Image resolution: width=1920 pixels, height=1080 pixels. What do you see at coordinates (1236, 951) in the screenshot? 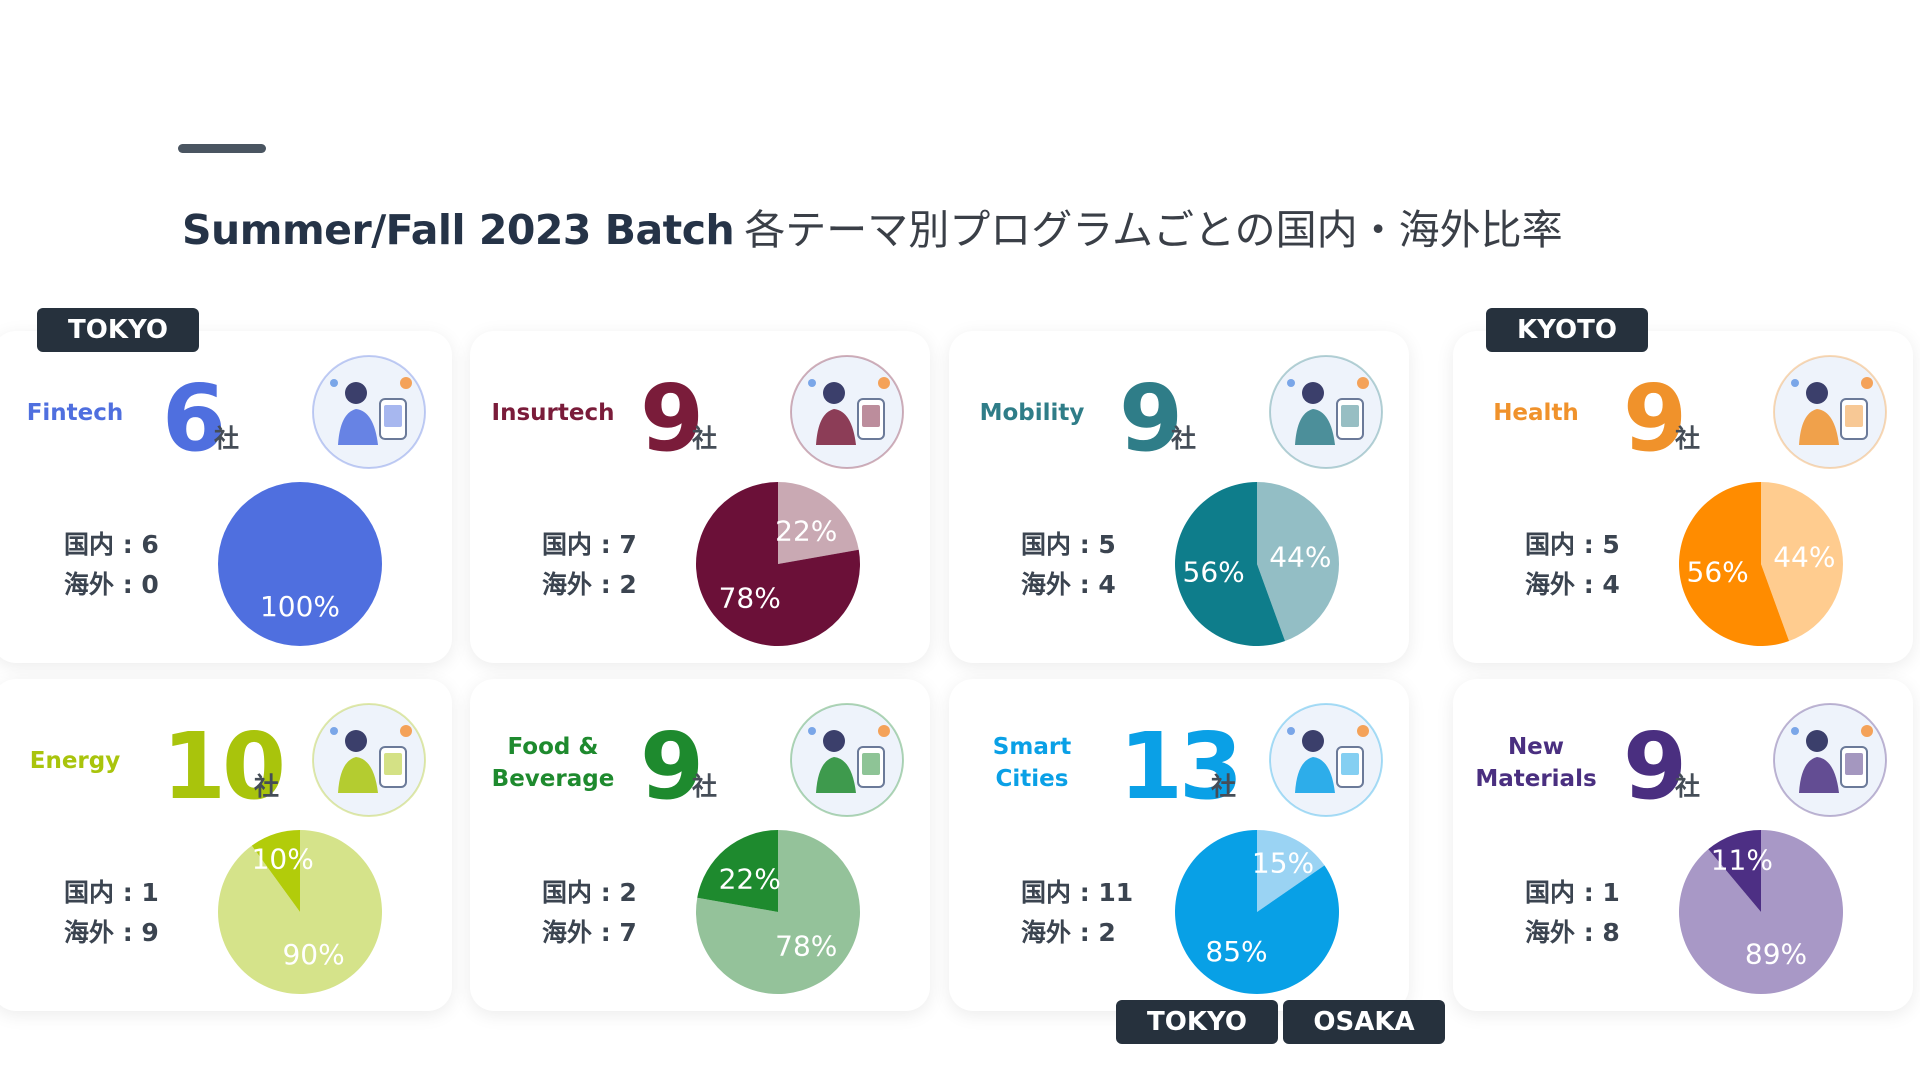
I see `smart-cities-pie-label-domestic: 85%` at bounding box center [1236, 951].